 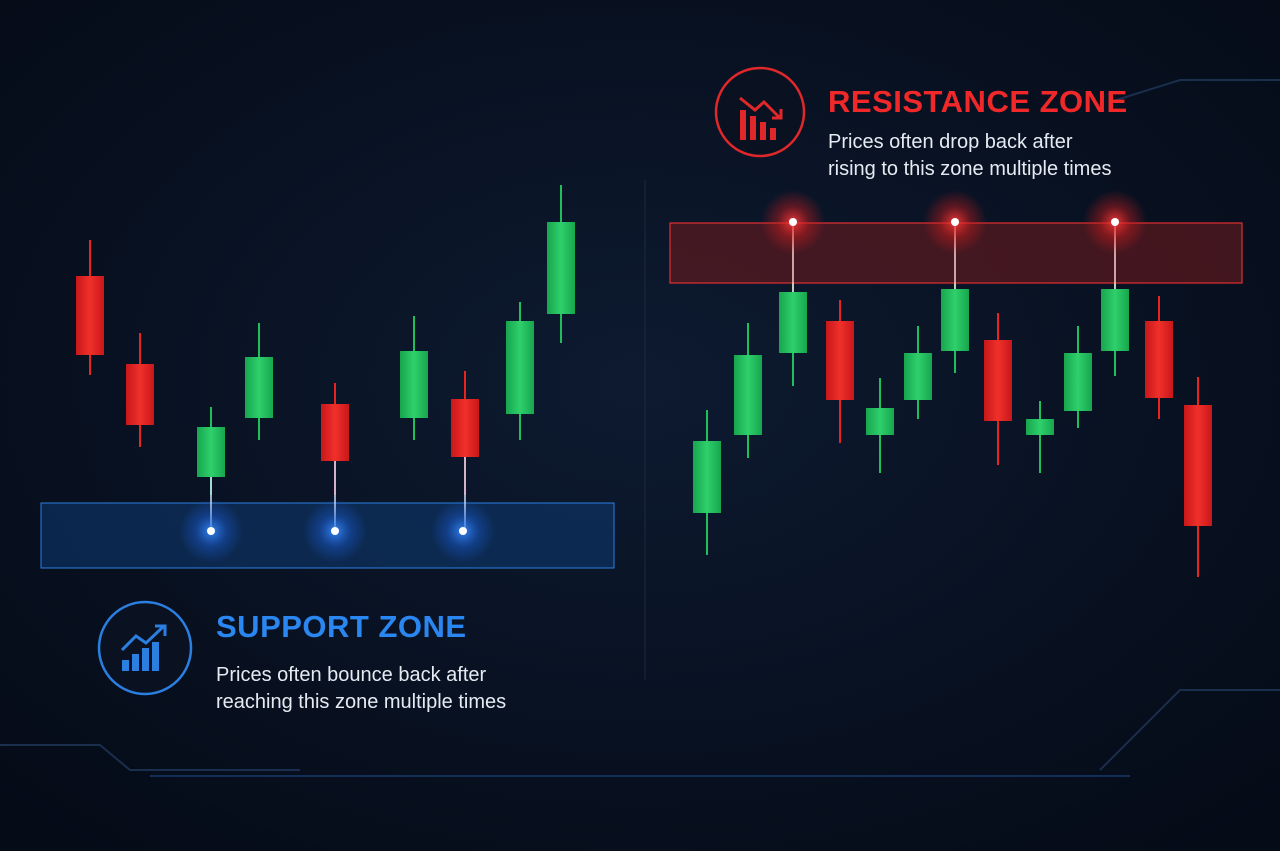 I want to click on resistance-icon, so click(x=760, y=112).